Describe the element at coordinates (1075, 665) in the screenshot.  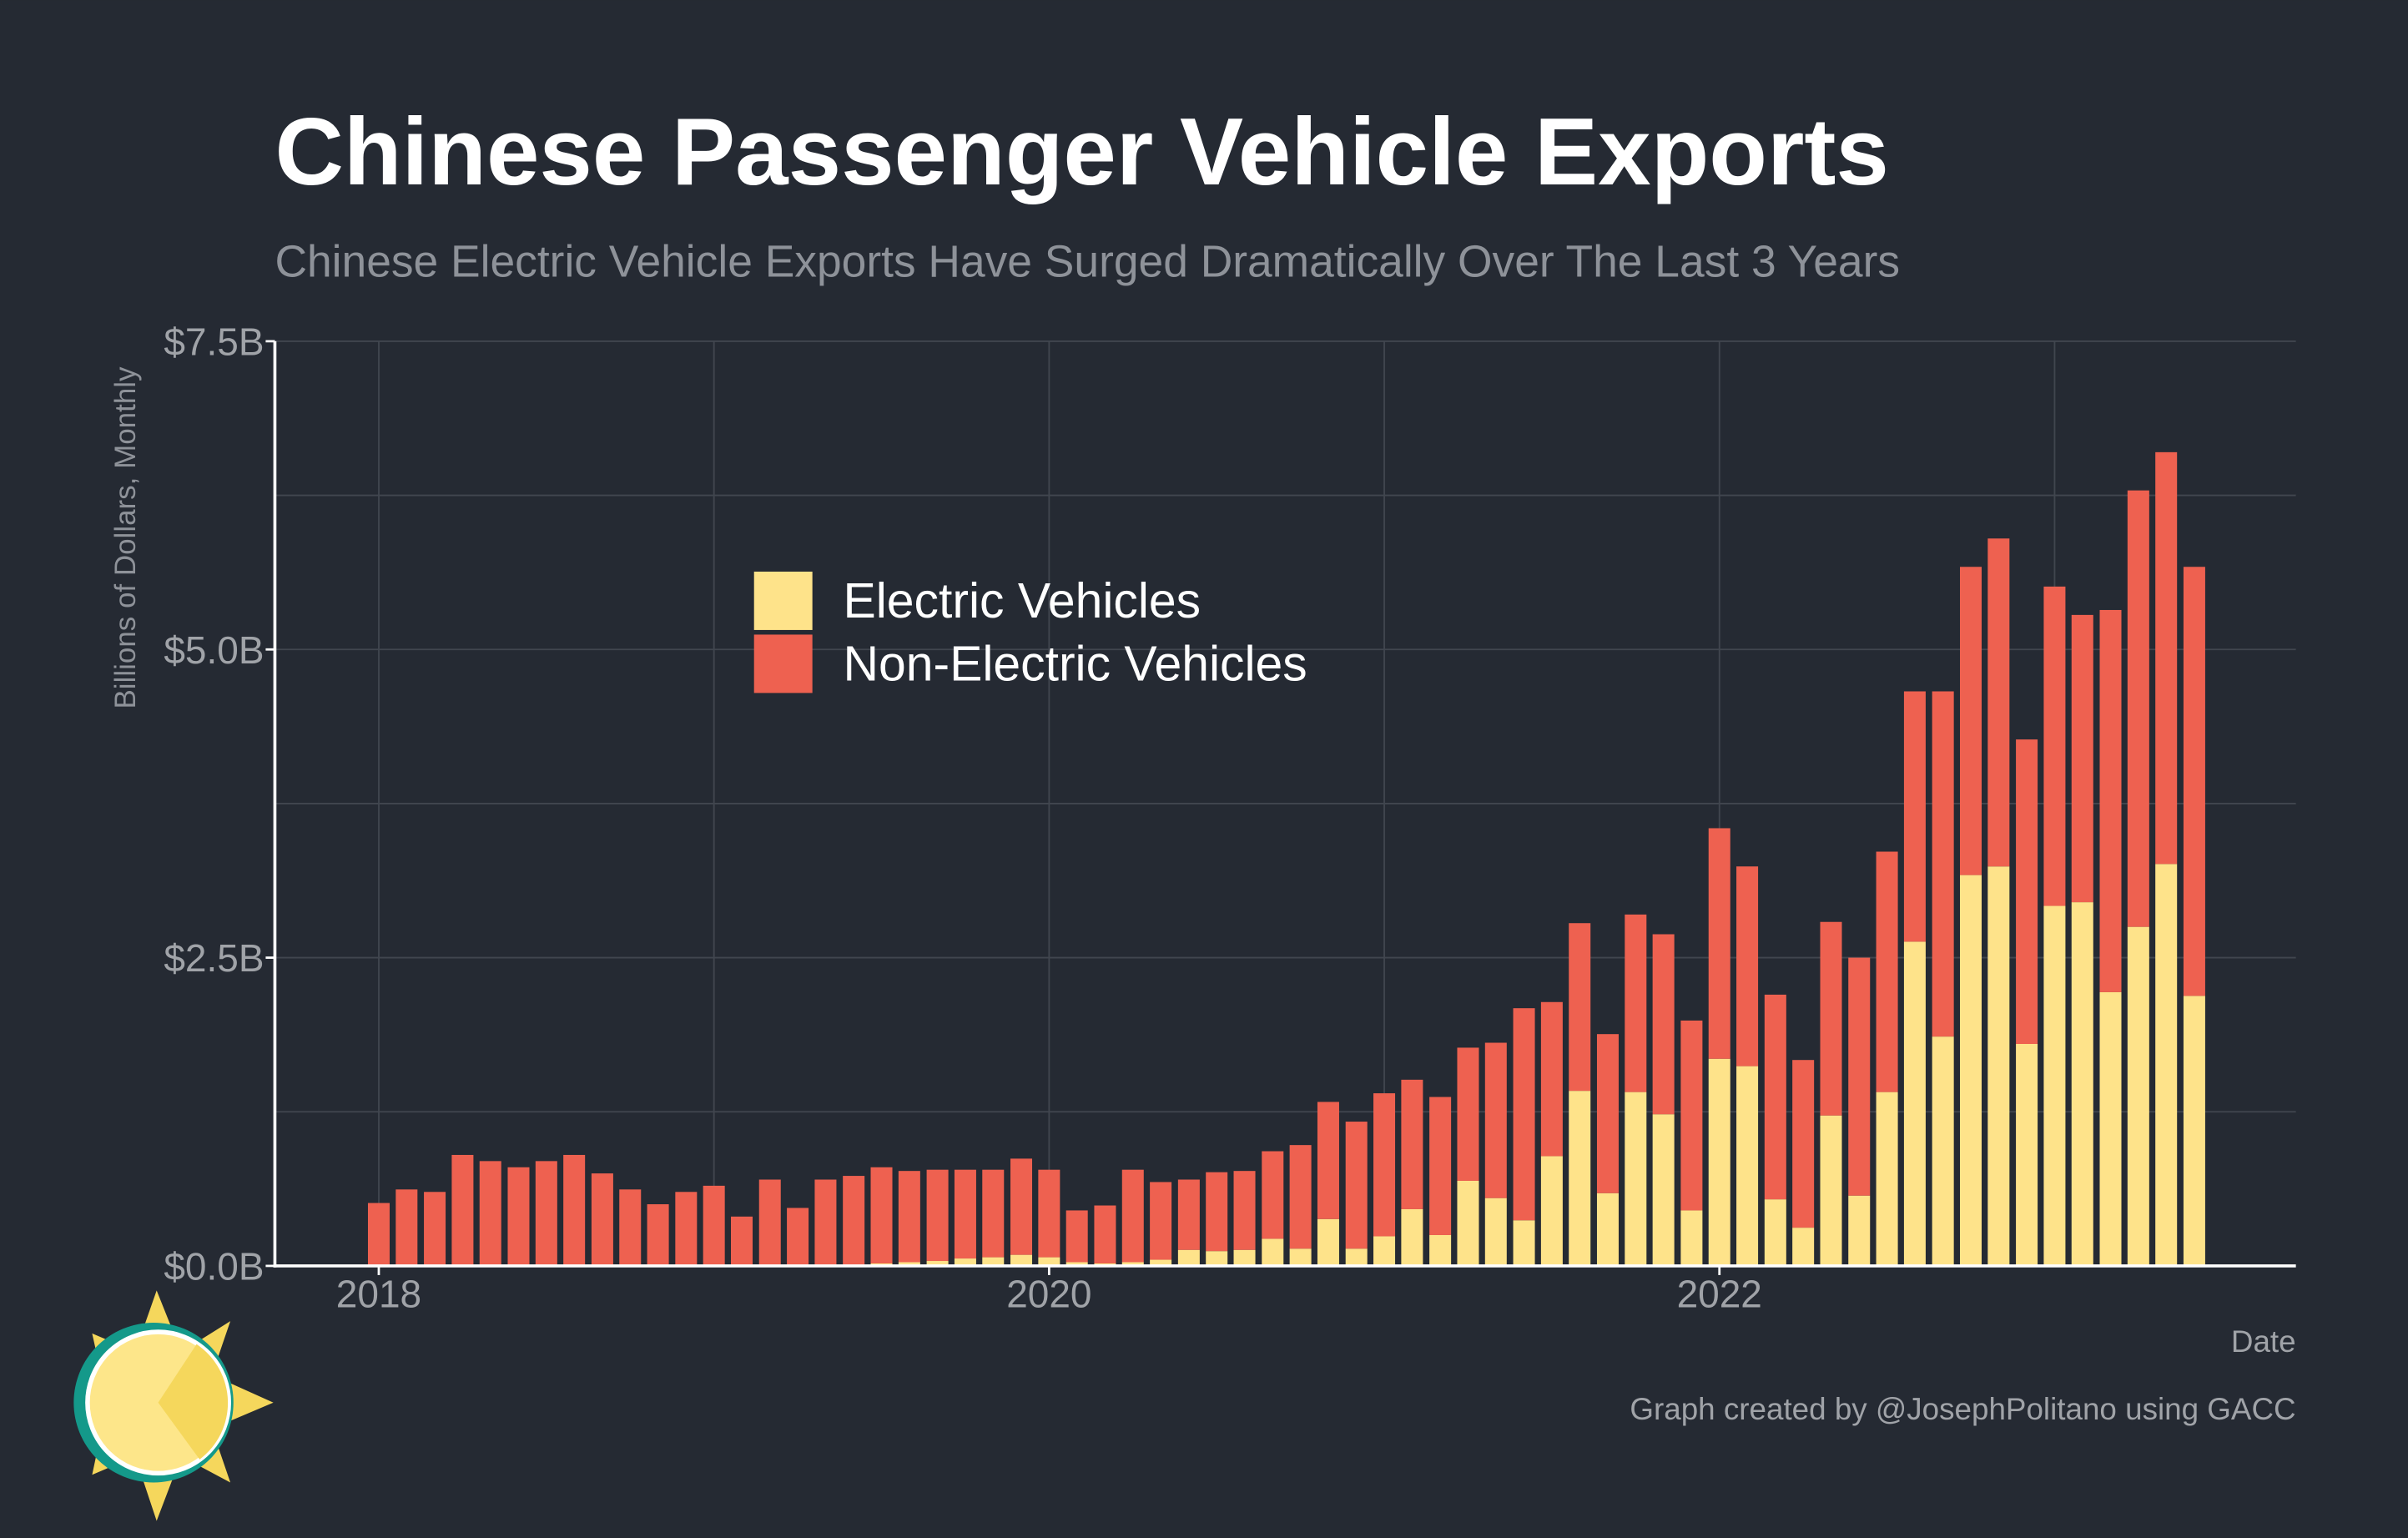
I see `legend-label: Non-Electric Vehicles` at that location.